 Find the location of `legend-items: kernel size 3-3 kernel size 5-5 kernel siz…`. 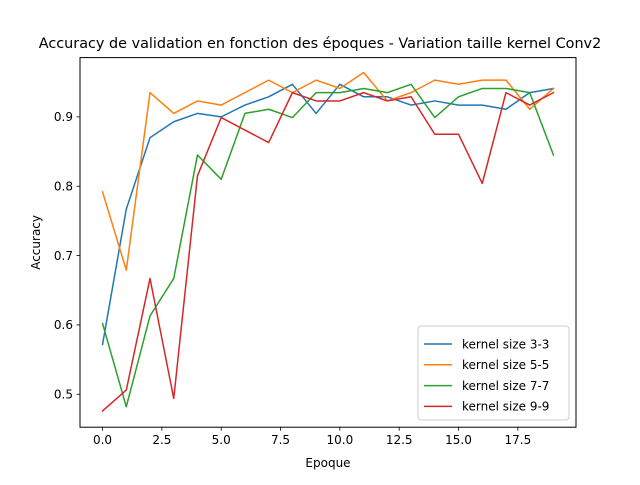

legend-items: kernel size 3-3 kernel size 5-5 kernel siz… is located at coordinates (486, 375).